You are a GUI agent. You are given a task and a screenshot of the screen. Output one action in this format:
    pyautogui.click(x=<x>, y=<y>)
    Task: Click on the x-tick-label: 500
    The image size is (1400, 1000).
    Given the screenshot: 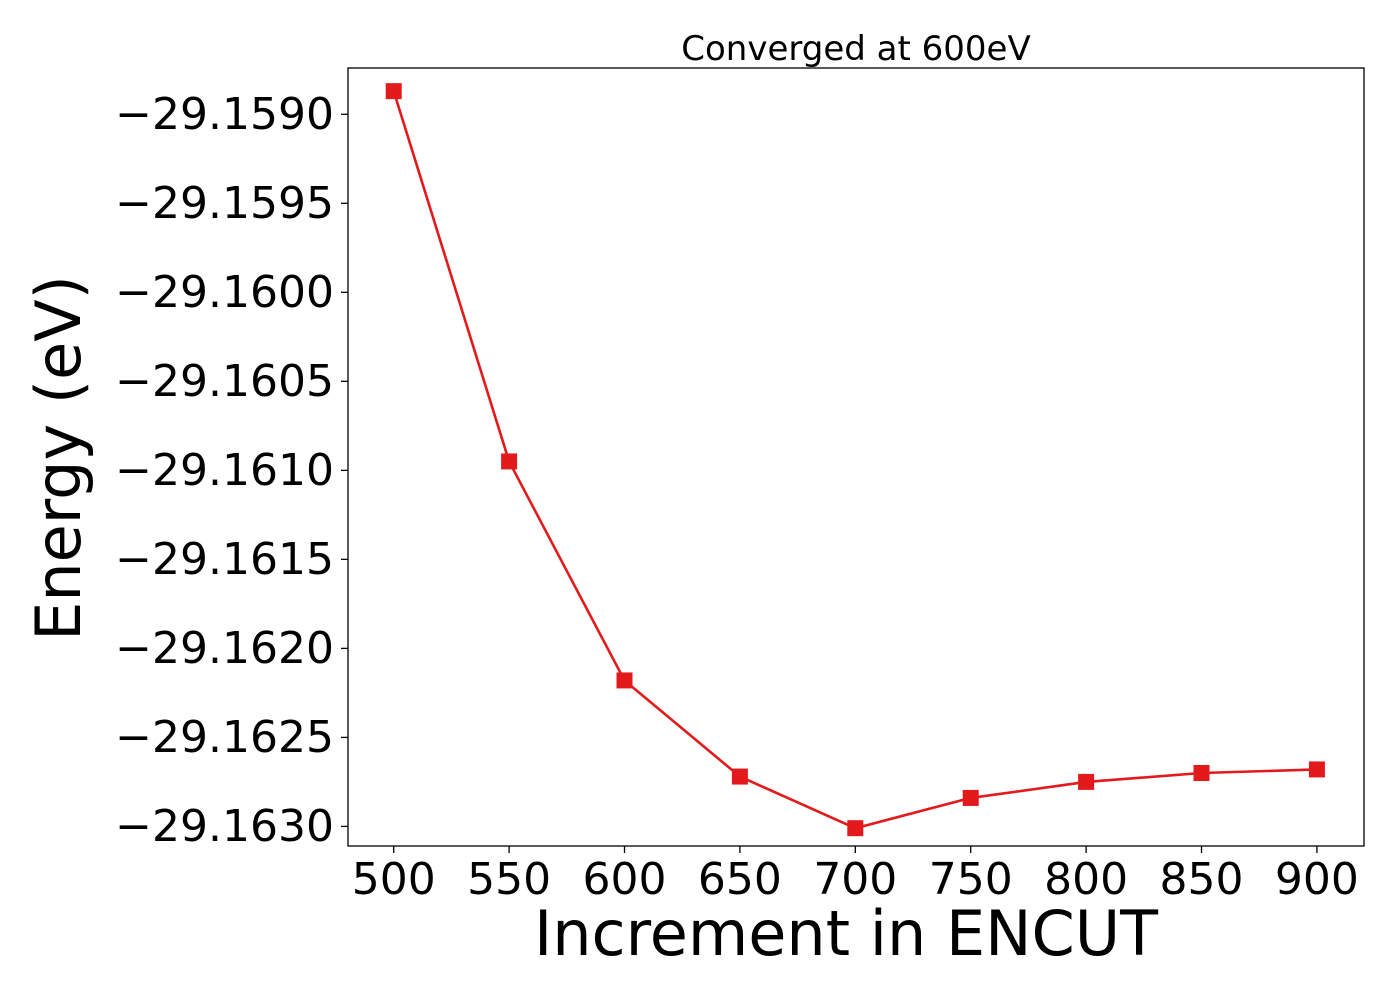 What is the action you would take?
    pyautogui.click(x=394, y=879)
    